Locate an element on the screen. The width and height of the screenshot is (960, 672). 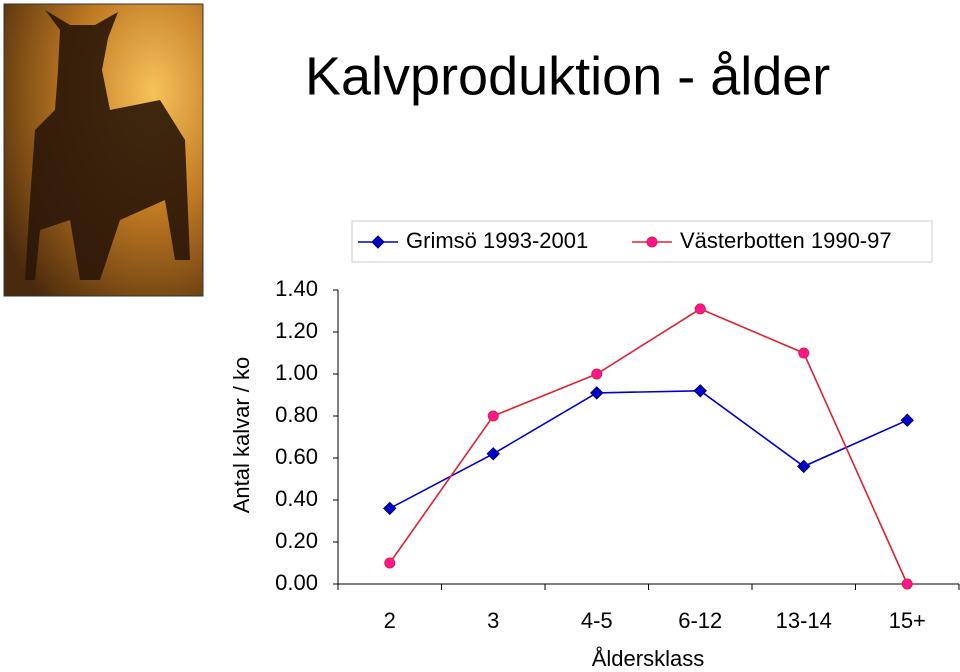
x-tick-label: 13-14 is located at coordinates (804, 620).